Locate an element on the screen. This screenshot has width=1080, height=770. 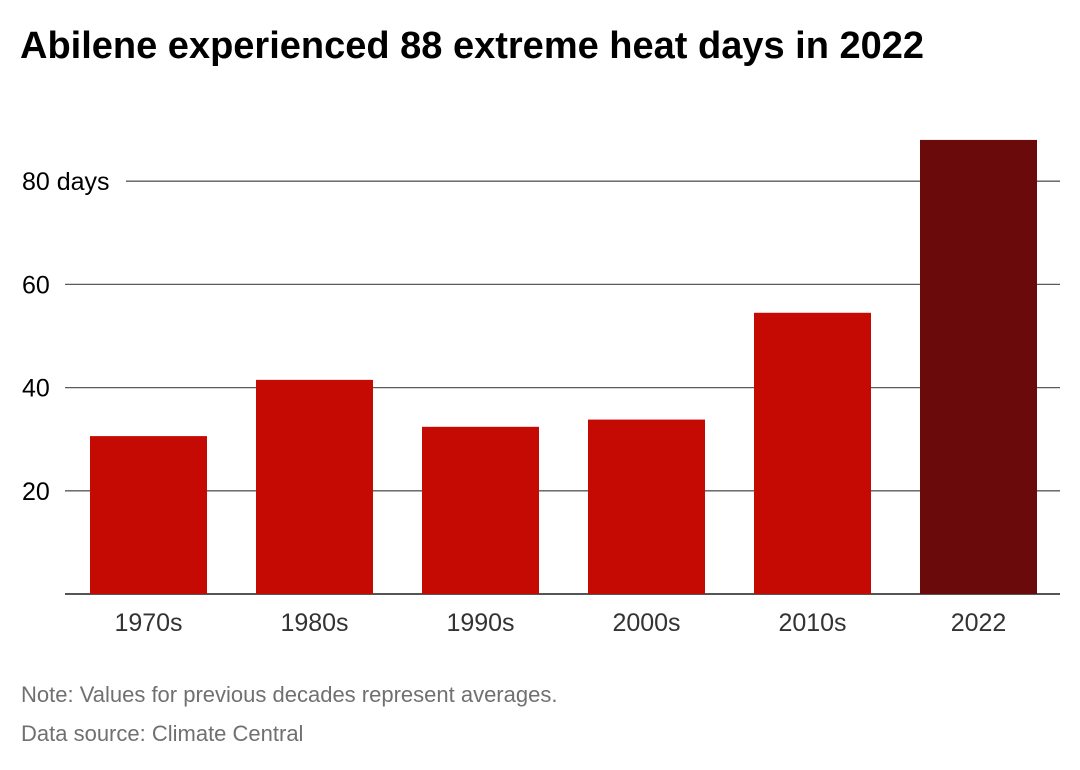
x-tick-label: 1990s is located at coordinates (480, 623).